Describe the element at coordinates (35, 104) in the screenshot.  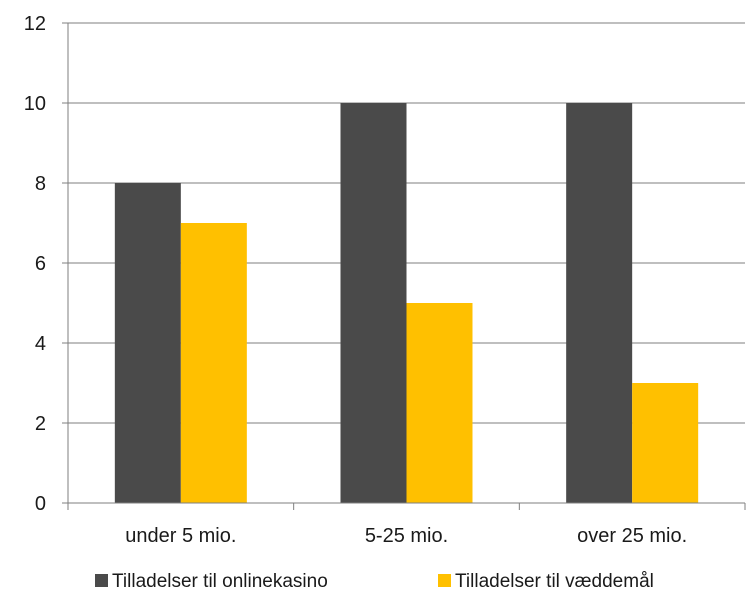
I see `y-tick-label: 10` at that location.